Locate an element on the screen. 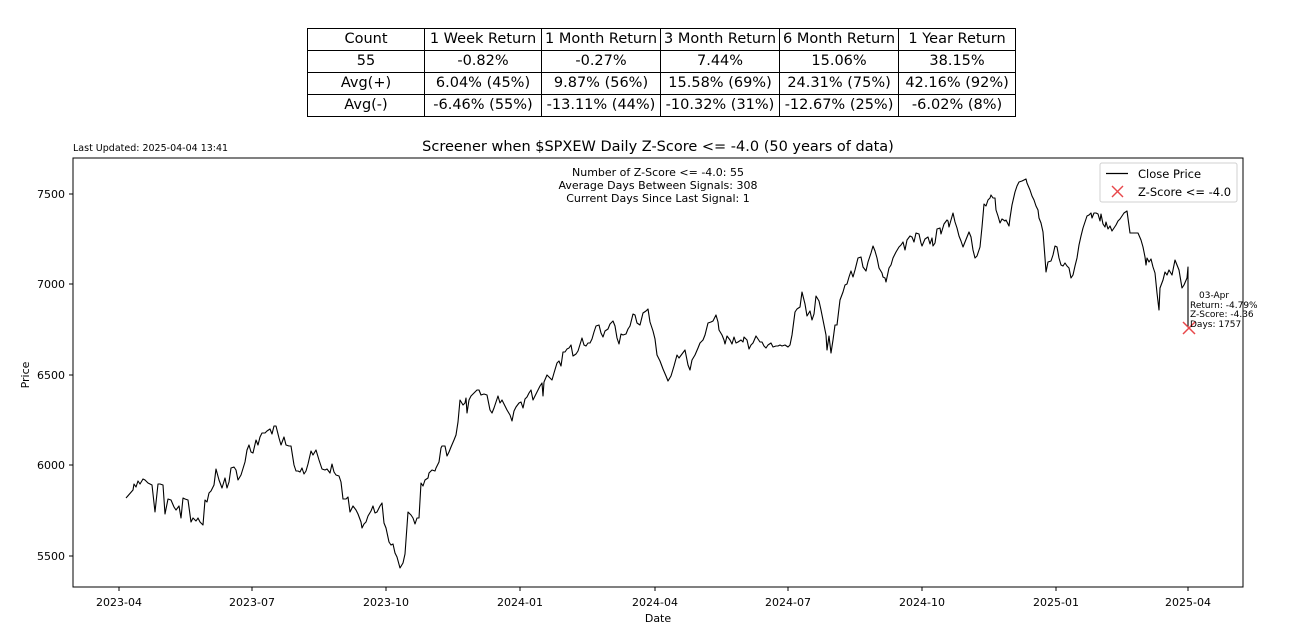 Image resolution: width=1292 pixels, height=634 pixels. header-1y: 1 Year Return is located at coordinates (957, 39).